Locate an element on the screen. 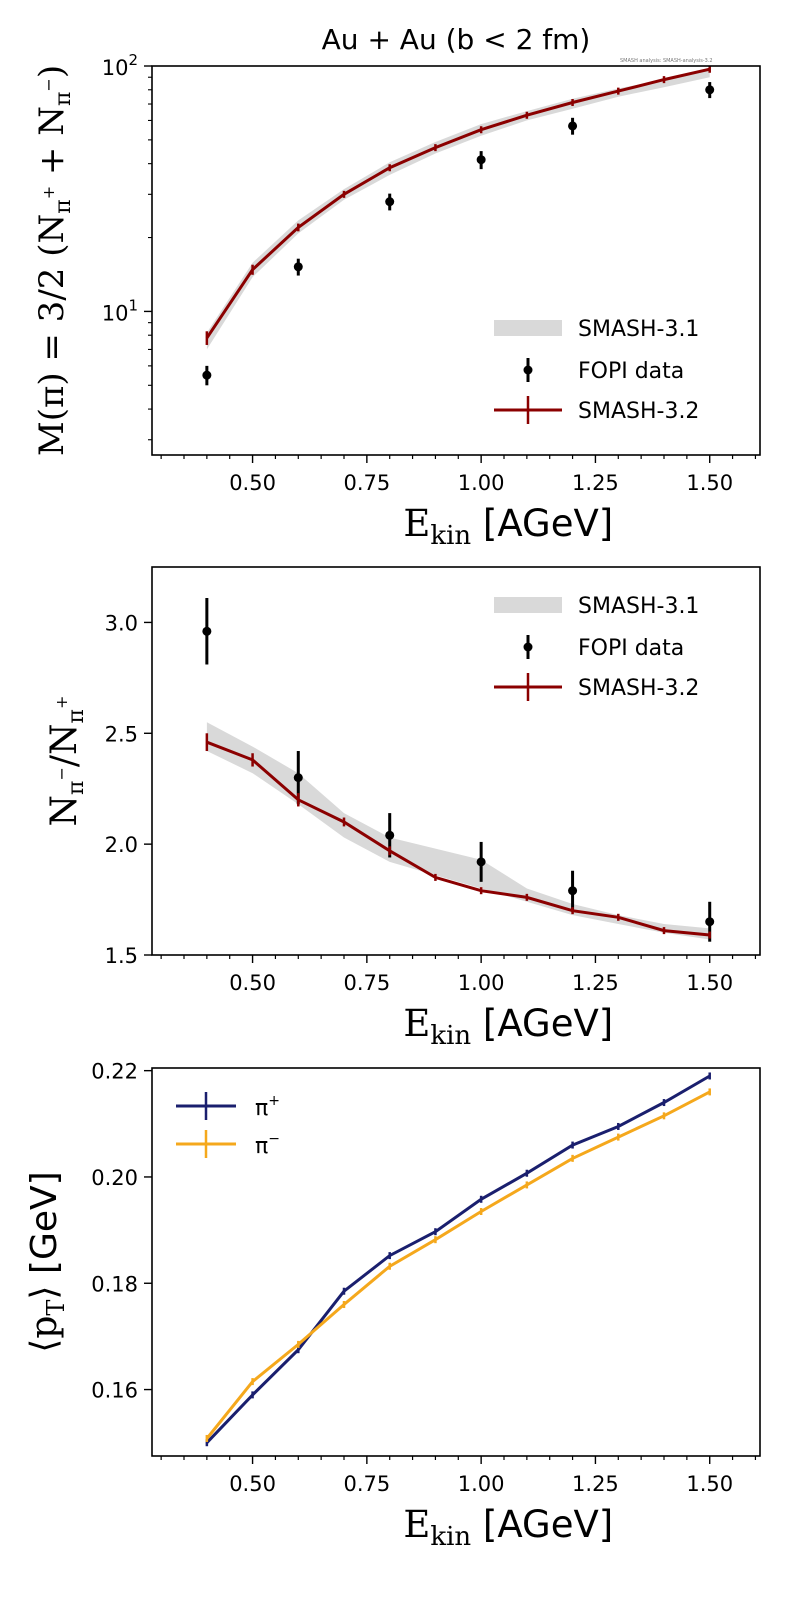 The image size is (801, 1600). analysis-annotation: SMASH analysis: SMASH-analysis-3.2 is located at coordinates (666, 61).